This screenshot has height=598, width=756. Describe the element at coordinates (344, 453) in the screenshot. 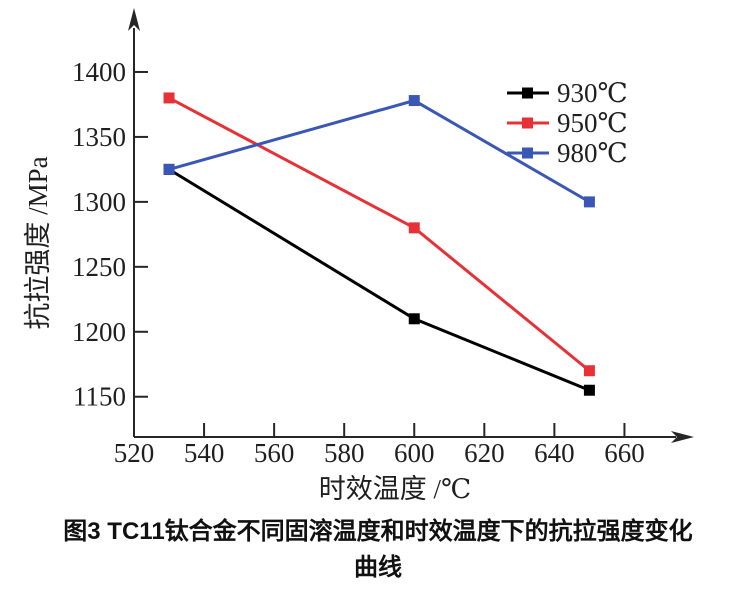

I see `x-tick-label: 580` at that location.